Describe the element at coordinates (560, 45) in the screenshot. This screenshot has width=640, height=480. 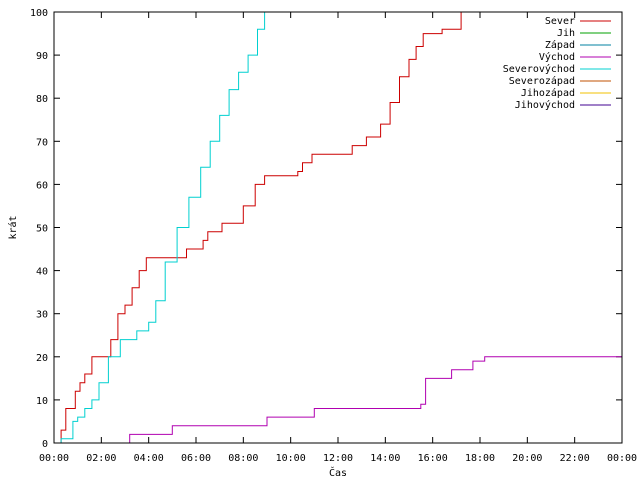
I see `legend-label: Západ` at that location.